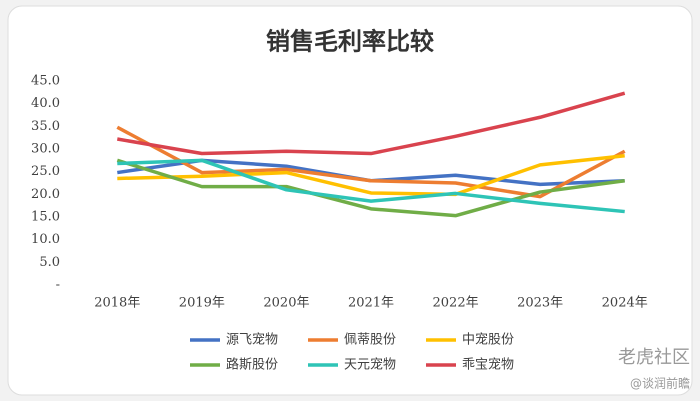  I want to click on chart-title: 销售毛利率比较, so click(350, 41).